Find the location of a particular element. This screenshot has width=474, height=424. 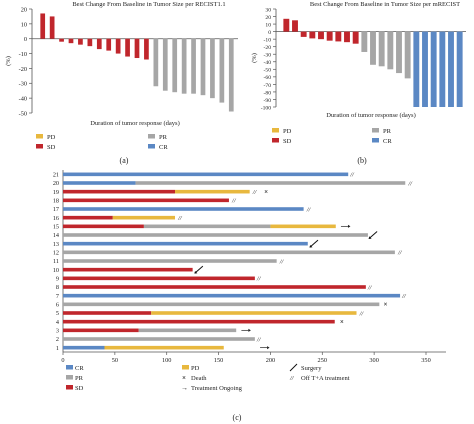

x-tick-label: 250 is located at coordinates (322, 360).